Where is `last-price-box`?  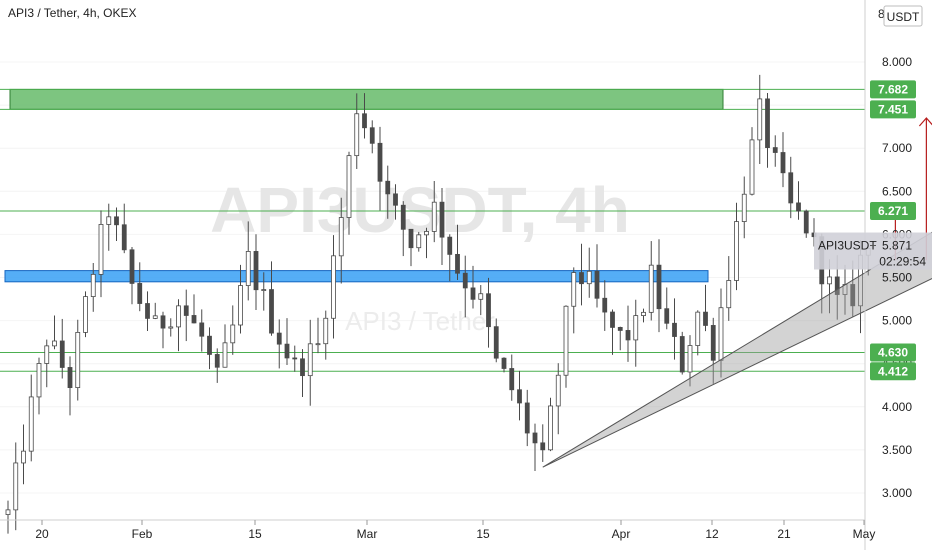
last-price-box is located at coordinates (873, 251).